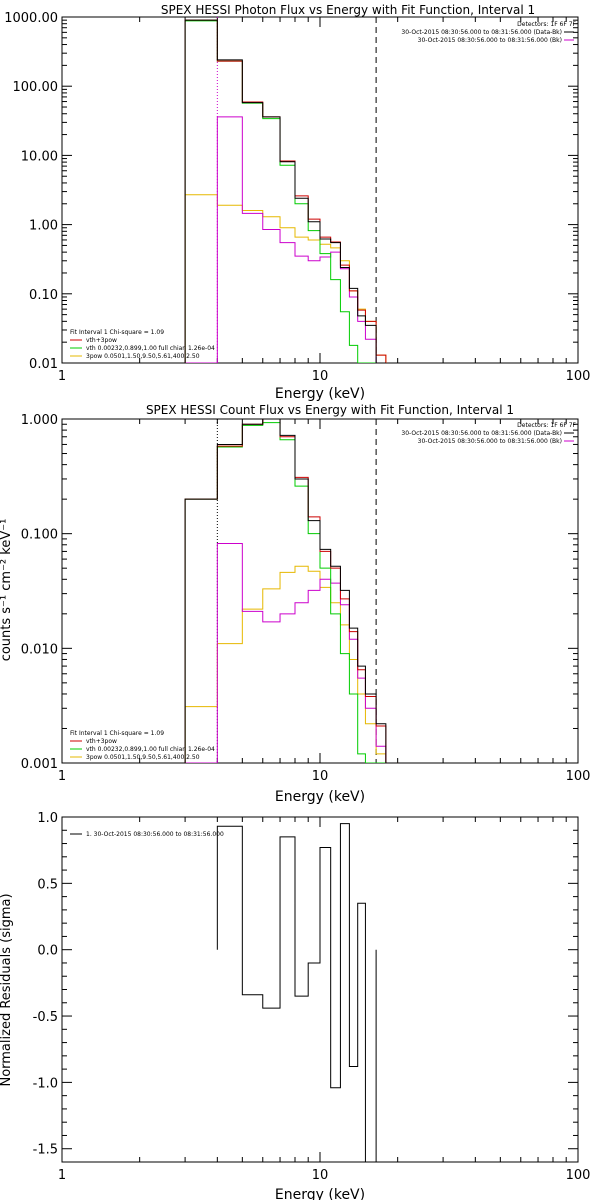  I want to click on count-flux-x-tick-label: 100, so click(578, 776).